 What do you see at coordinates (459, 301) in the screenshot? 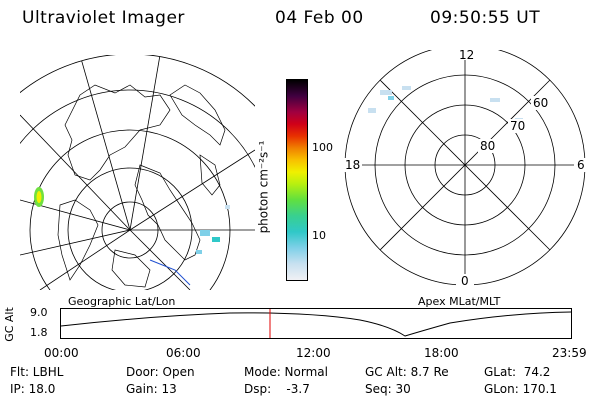
I see `polar-map-label: Apex MLat/MLT` at bounding box center [459, 301].